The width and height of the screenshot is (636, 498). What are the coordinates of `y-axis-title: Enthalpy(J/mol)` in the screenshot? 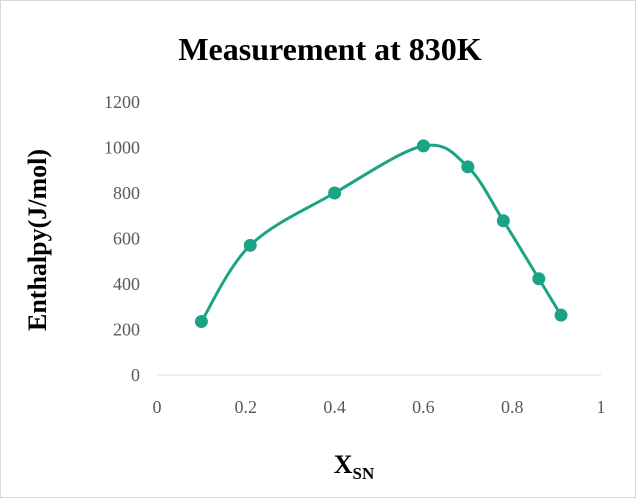 It's located at (37, 240).